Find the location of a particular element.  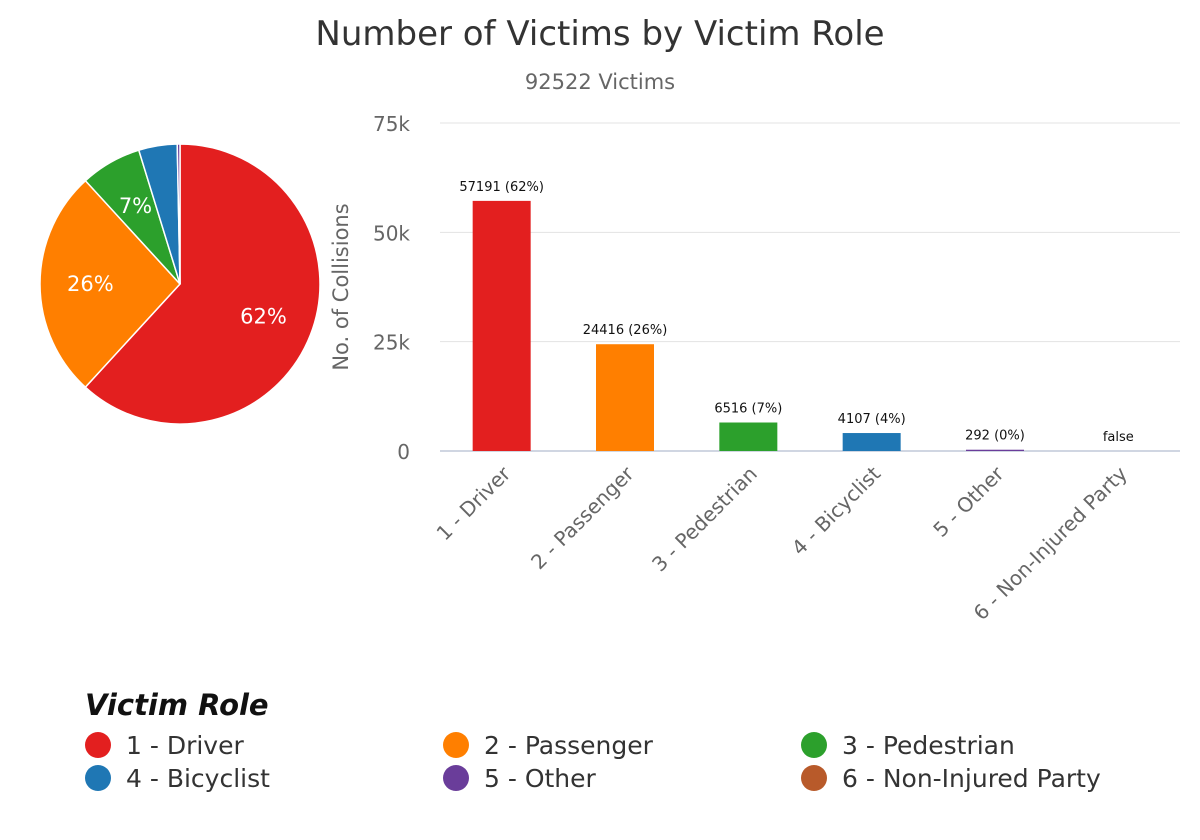

bar-data-label: 57191 (62%) is located at coordinates (501, 187).